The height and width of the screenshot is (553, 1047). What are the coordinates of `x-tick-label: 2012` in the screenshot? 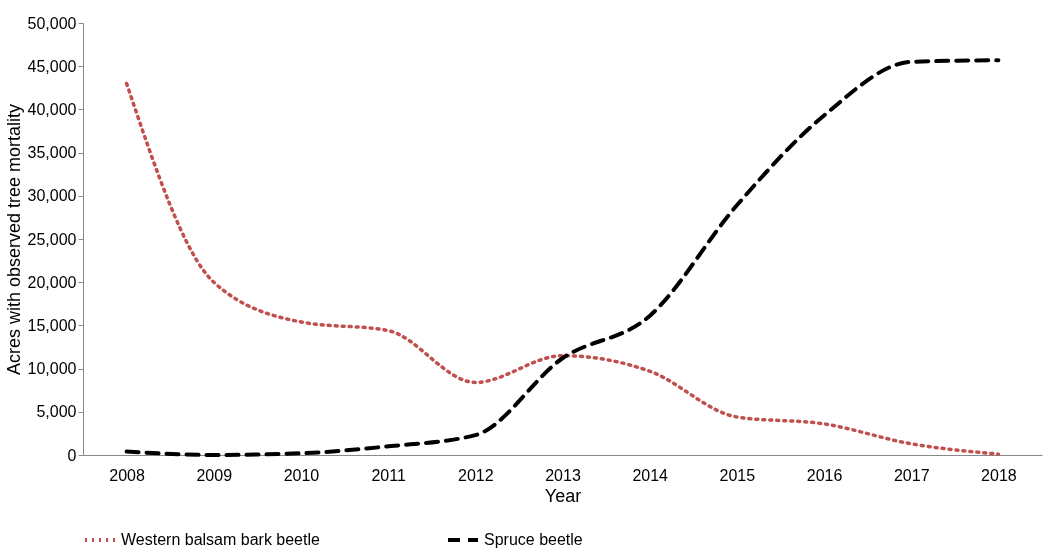 It's located at (476, 475).